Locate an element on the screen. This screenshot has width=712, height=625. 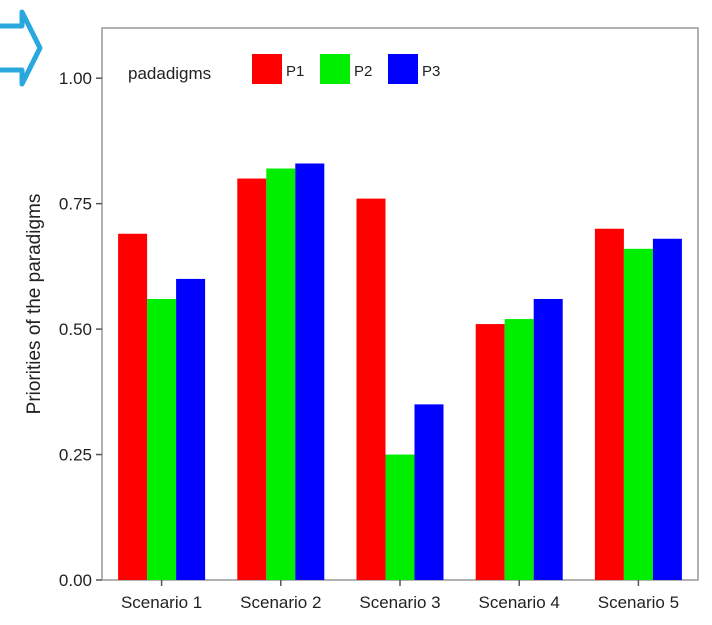
y-tick-label: 0.25 is located at coordinates (75, 455).